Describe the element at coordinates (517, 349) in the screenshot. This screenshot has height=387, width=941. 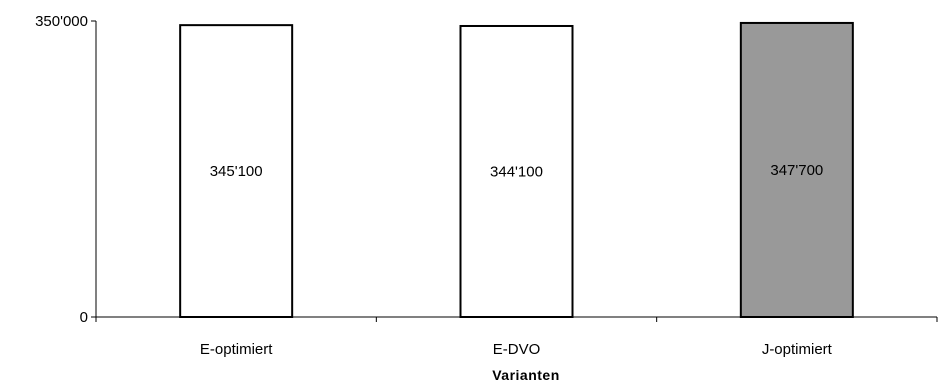
I see `x-category-label: E-DVO` at that location.